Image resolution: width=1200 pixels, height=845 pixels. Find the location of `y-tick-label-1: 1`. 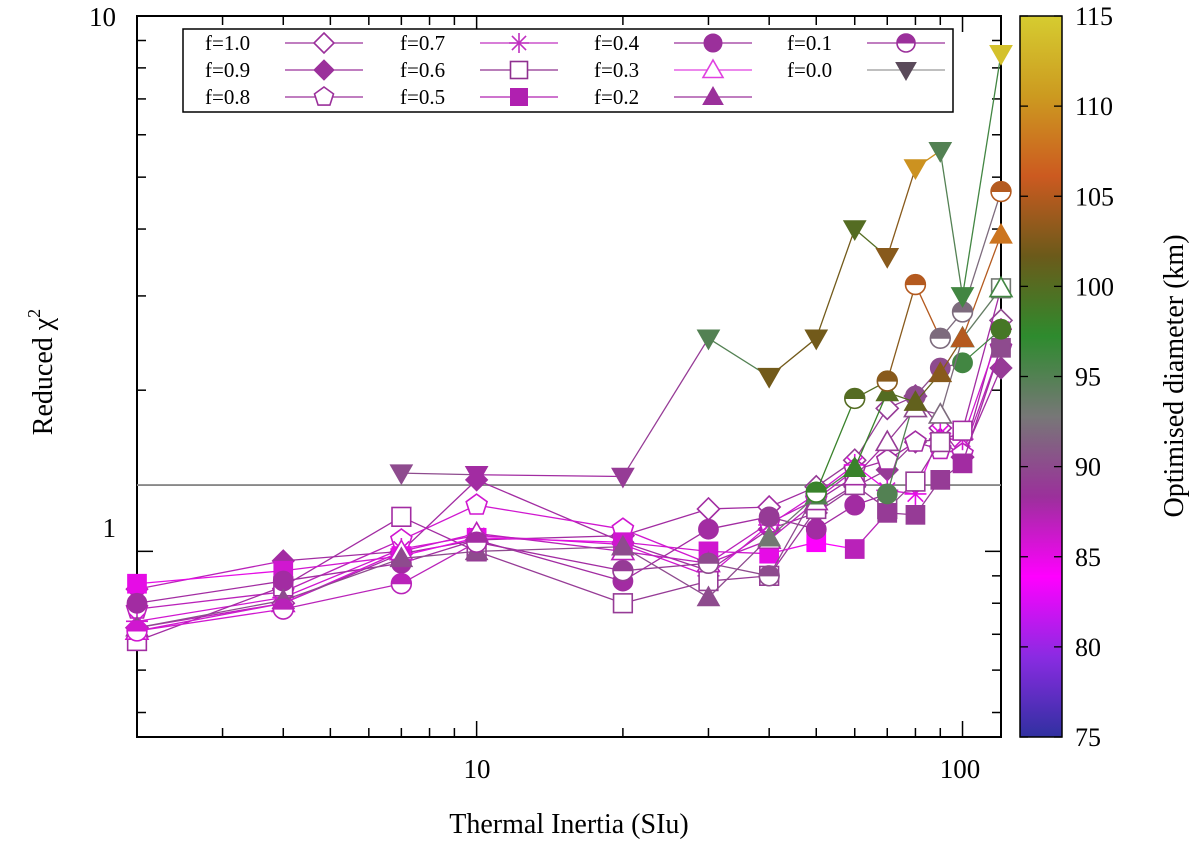

y-tick-label-1: 1 is located at coordinates (110, 528).